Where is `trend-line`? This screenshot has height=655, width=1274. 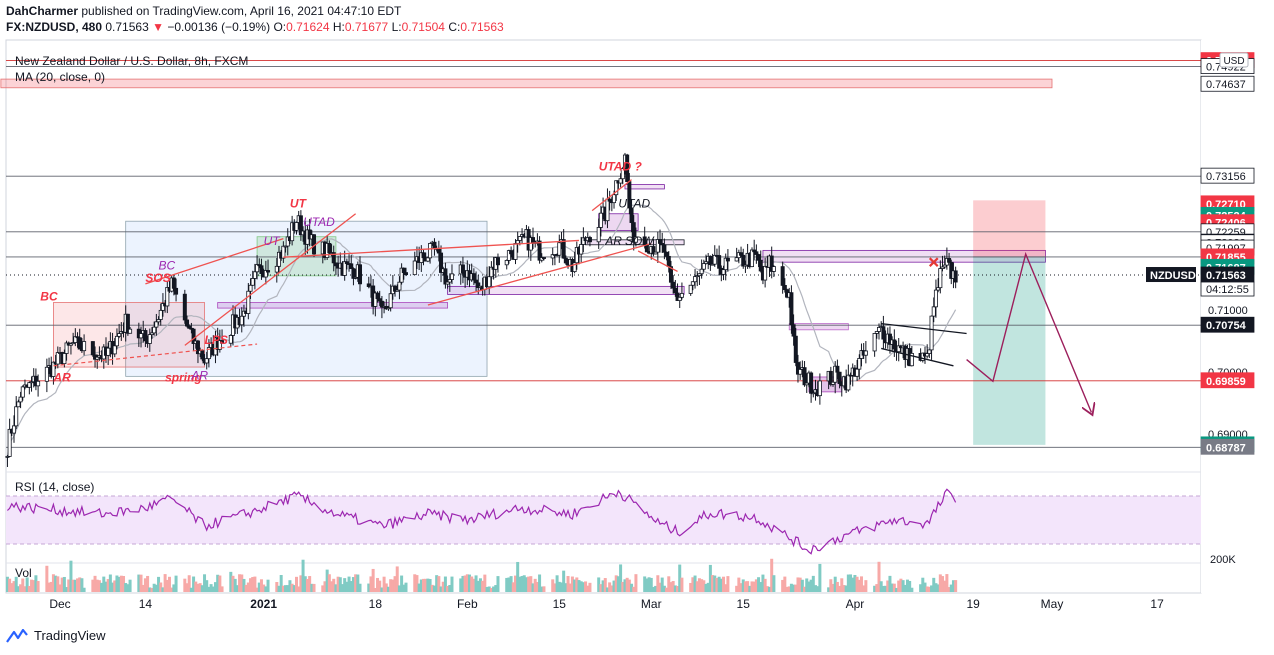 trend-line is located at coordinates (539, 274).